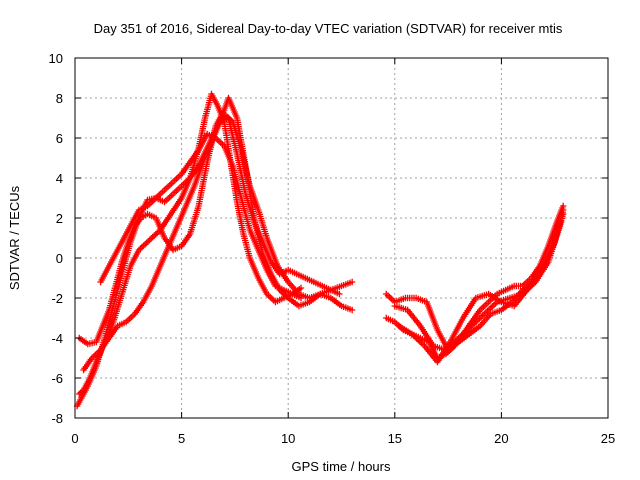 The image size is (640, 480). Describe the element at coordinates (59, 258) in the screenshot. I see `y-tick-label: 0` at that location.